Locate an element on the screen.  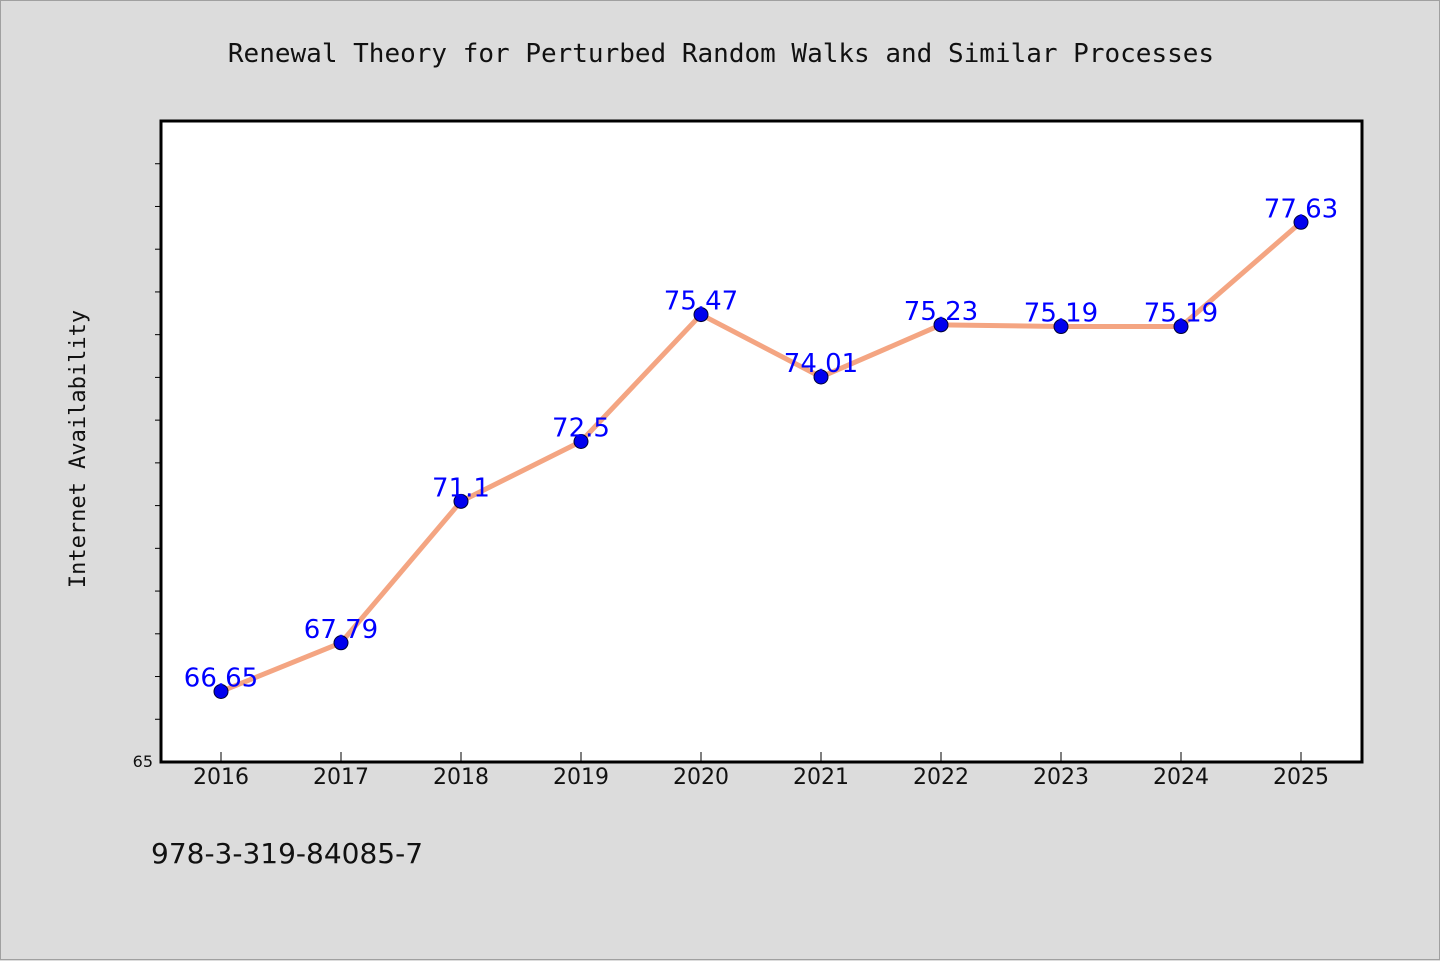
x-axis-ticks: 2016 2017 2018 2019 2020 2021 2022 2023 2024 2025 is located at coordinates (761, 771).